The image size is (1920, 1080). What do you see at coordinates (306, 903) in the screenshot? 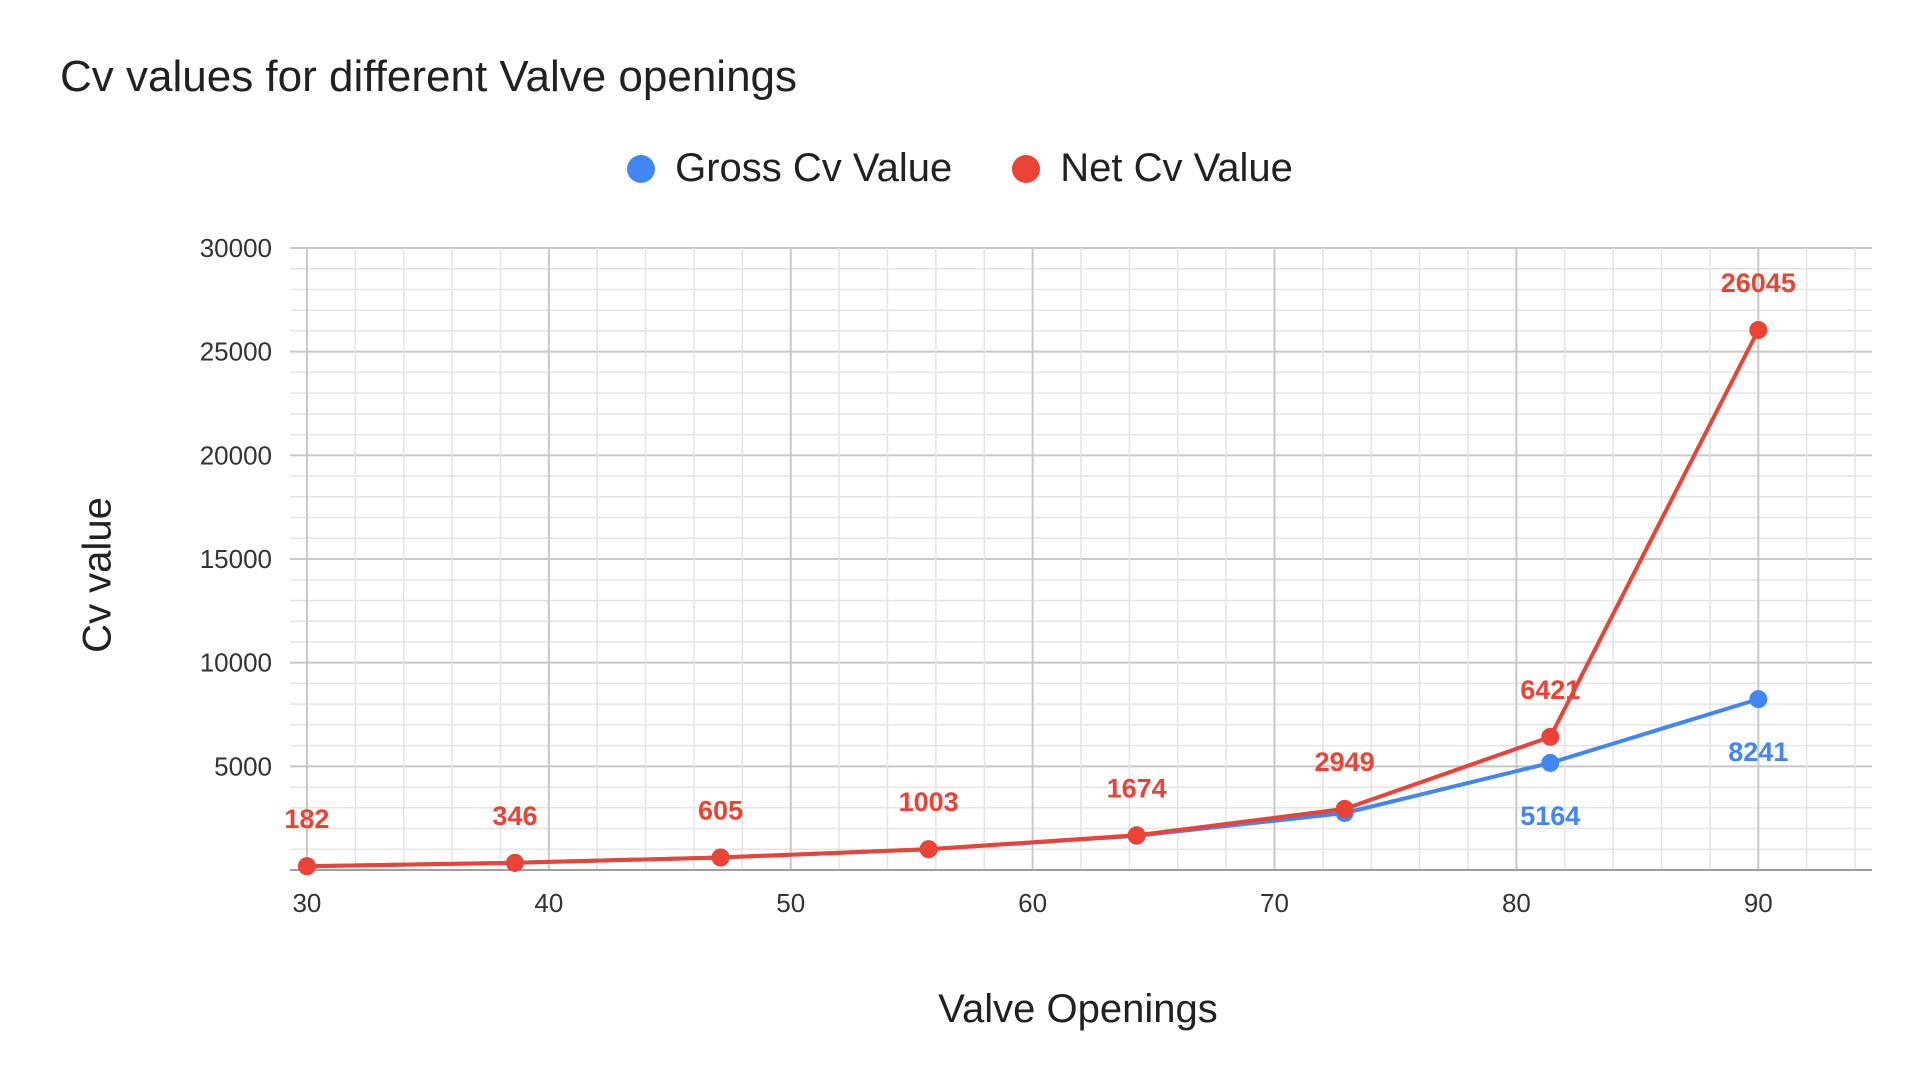
I see `x-tick-label: 30` at bounding box center [306, 903].